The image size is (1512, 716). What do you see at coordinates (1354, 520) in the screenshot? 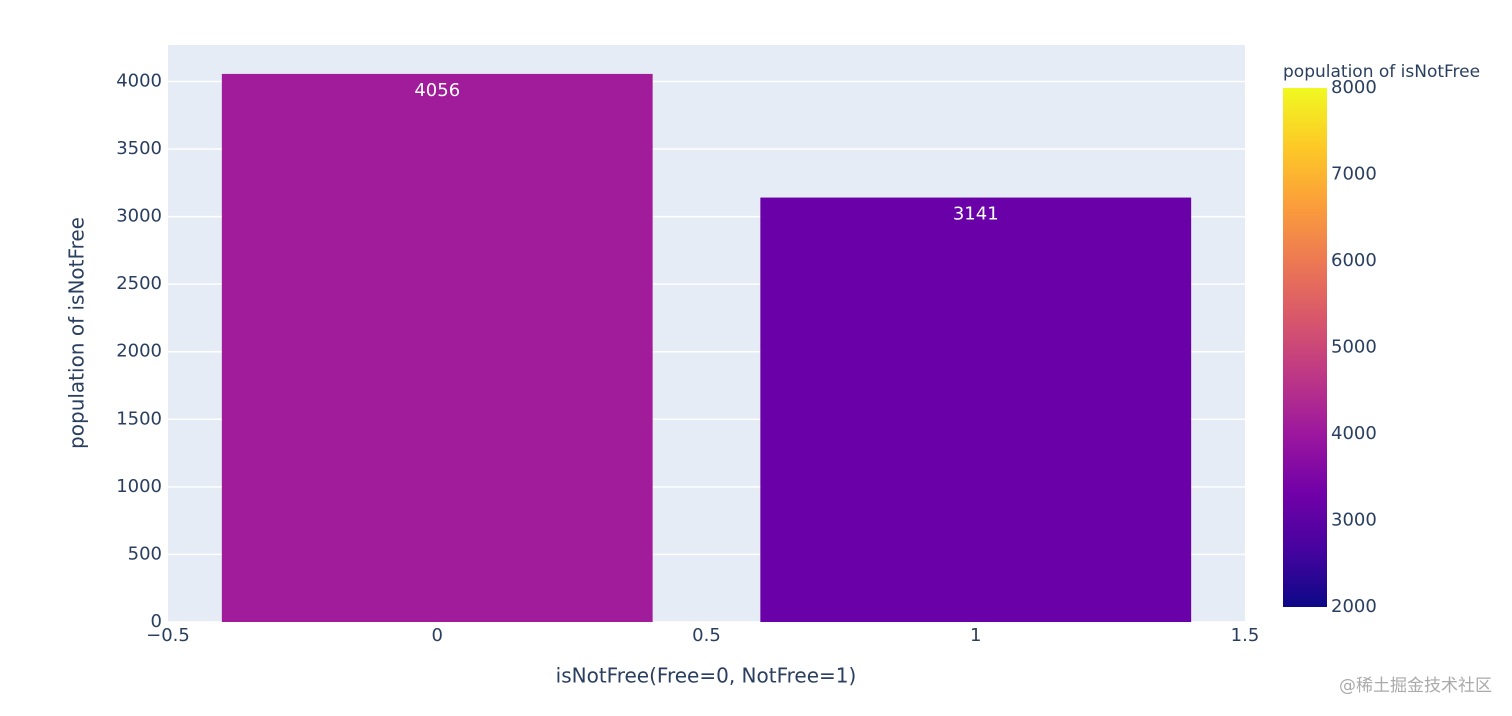
I see `colorbar-tick-label: 3000` at bounding box center [1354, 520].